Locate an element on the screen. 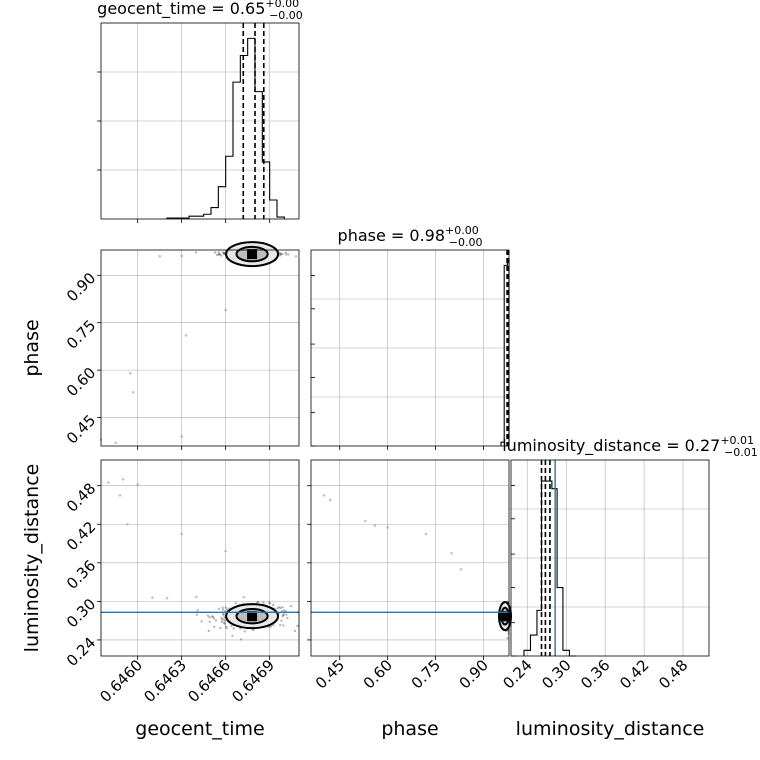 The width and height of the screenshot is (760, 760). scatter-panel-geocent_time-phase is located at coordinates (198, 345).